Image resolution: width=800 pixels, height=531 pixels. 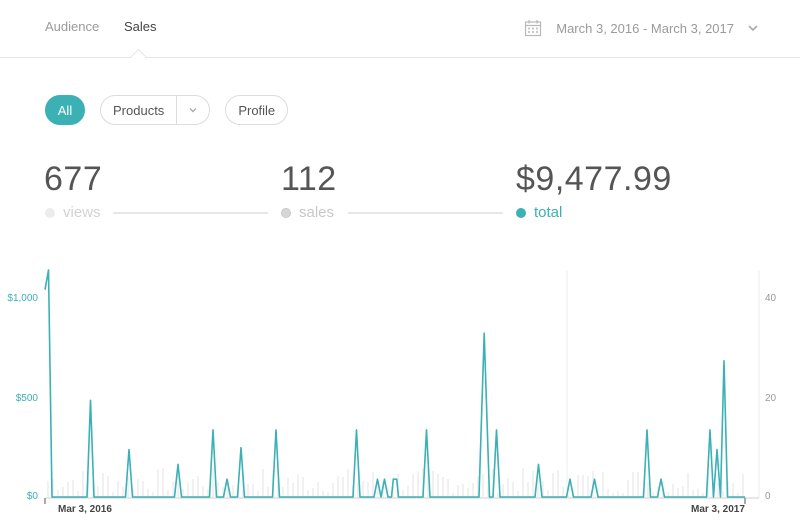 I want to click on total-label: total, so click(x=548, y=212).